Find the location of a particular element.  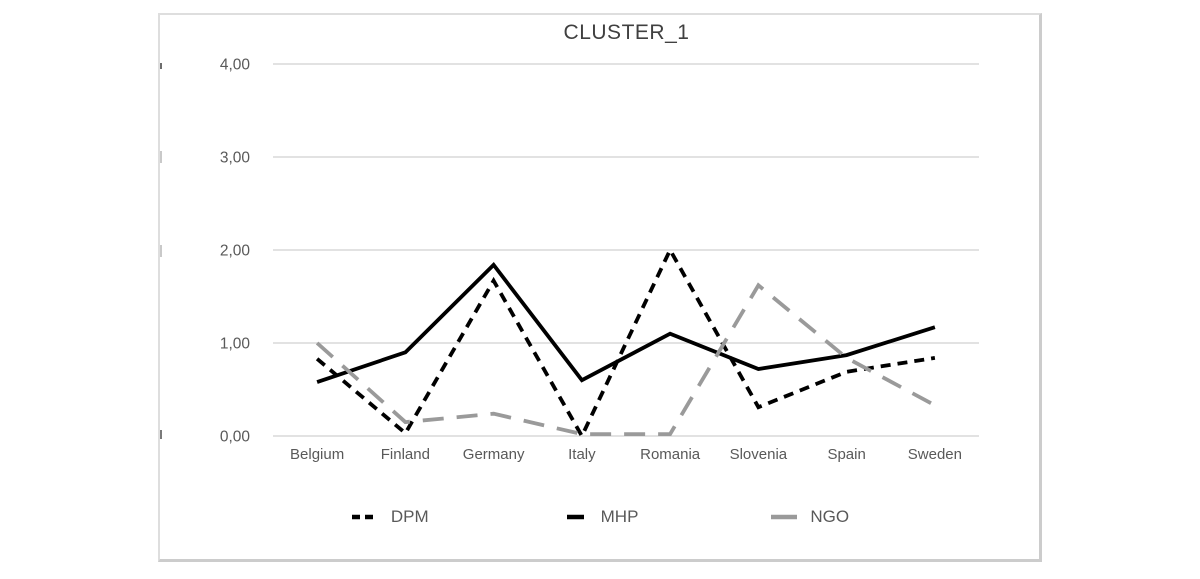

legend-label: DPM is located at coordinates (409, 516).